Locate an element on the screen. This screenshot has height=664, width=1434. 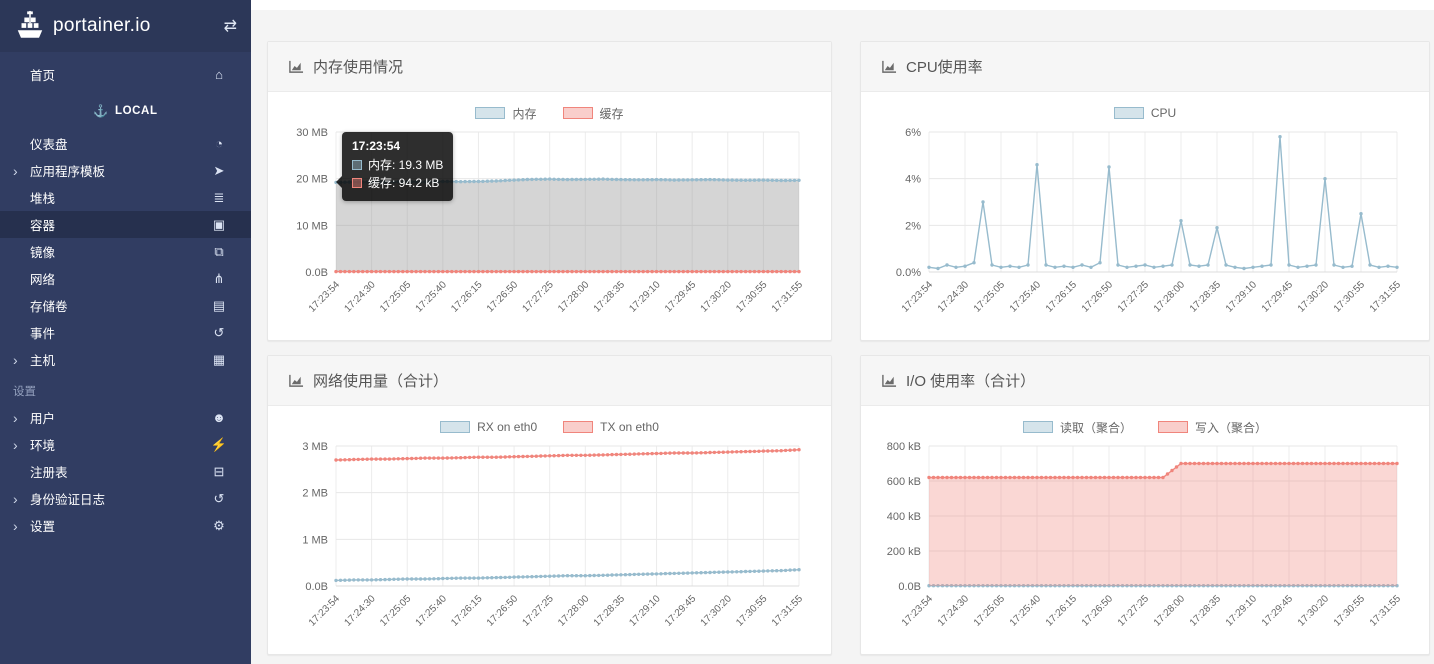
page-top-strip is located at coordinates (842, 5).